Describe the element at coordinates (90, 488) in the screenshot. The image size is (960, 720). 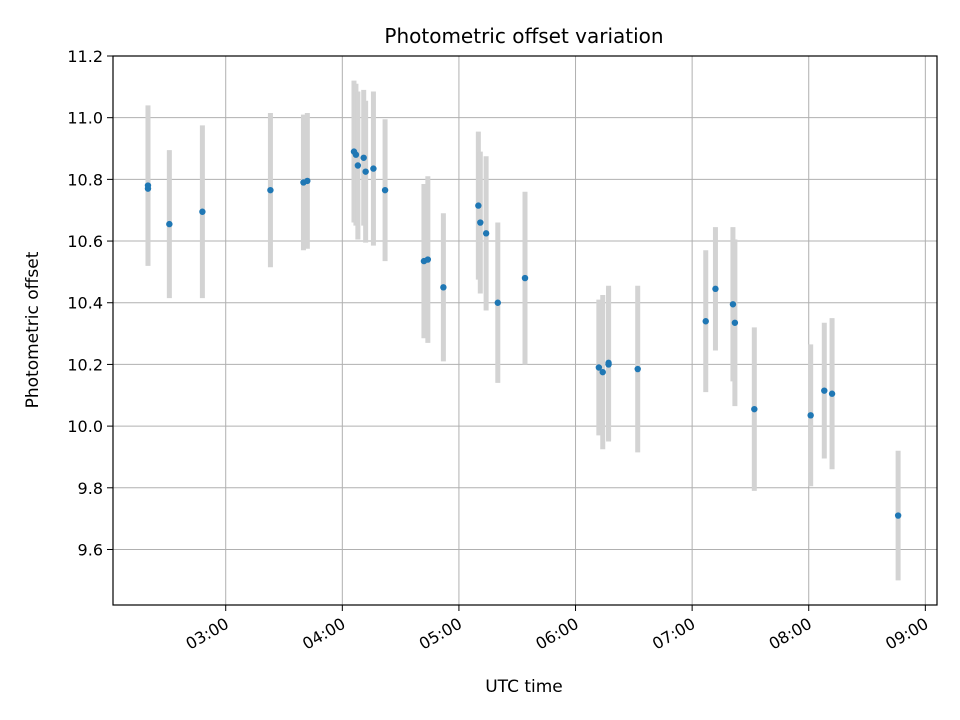
I see `y-tick-label: 9.8` at that location.